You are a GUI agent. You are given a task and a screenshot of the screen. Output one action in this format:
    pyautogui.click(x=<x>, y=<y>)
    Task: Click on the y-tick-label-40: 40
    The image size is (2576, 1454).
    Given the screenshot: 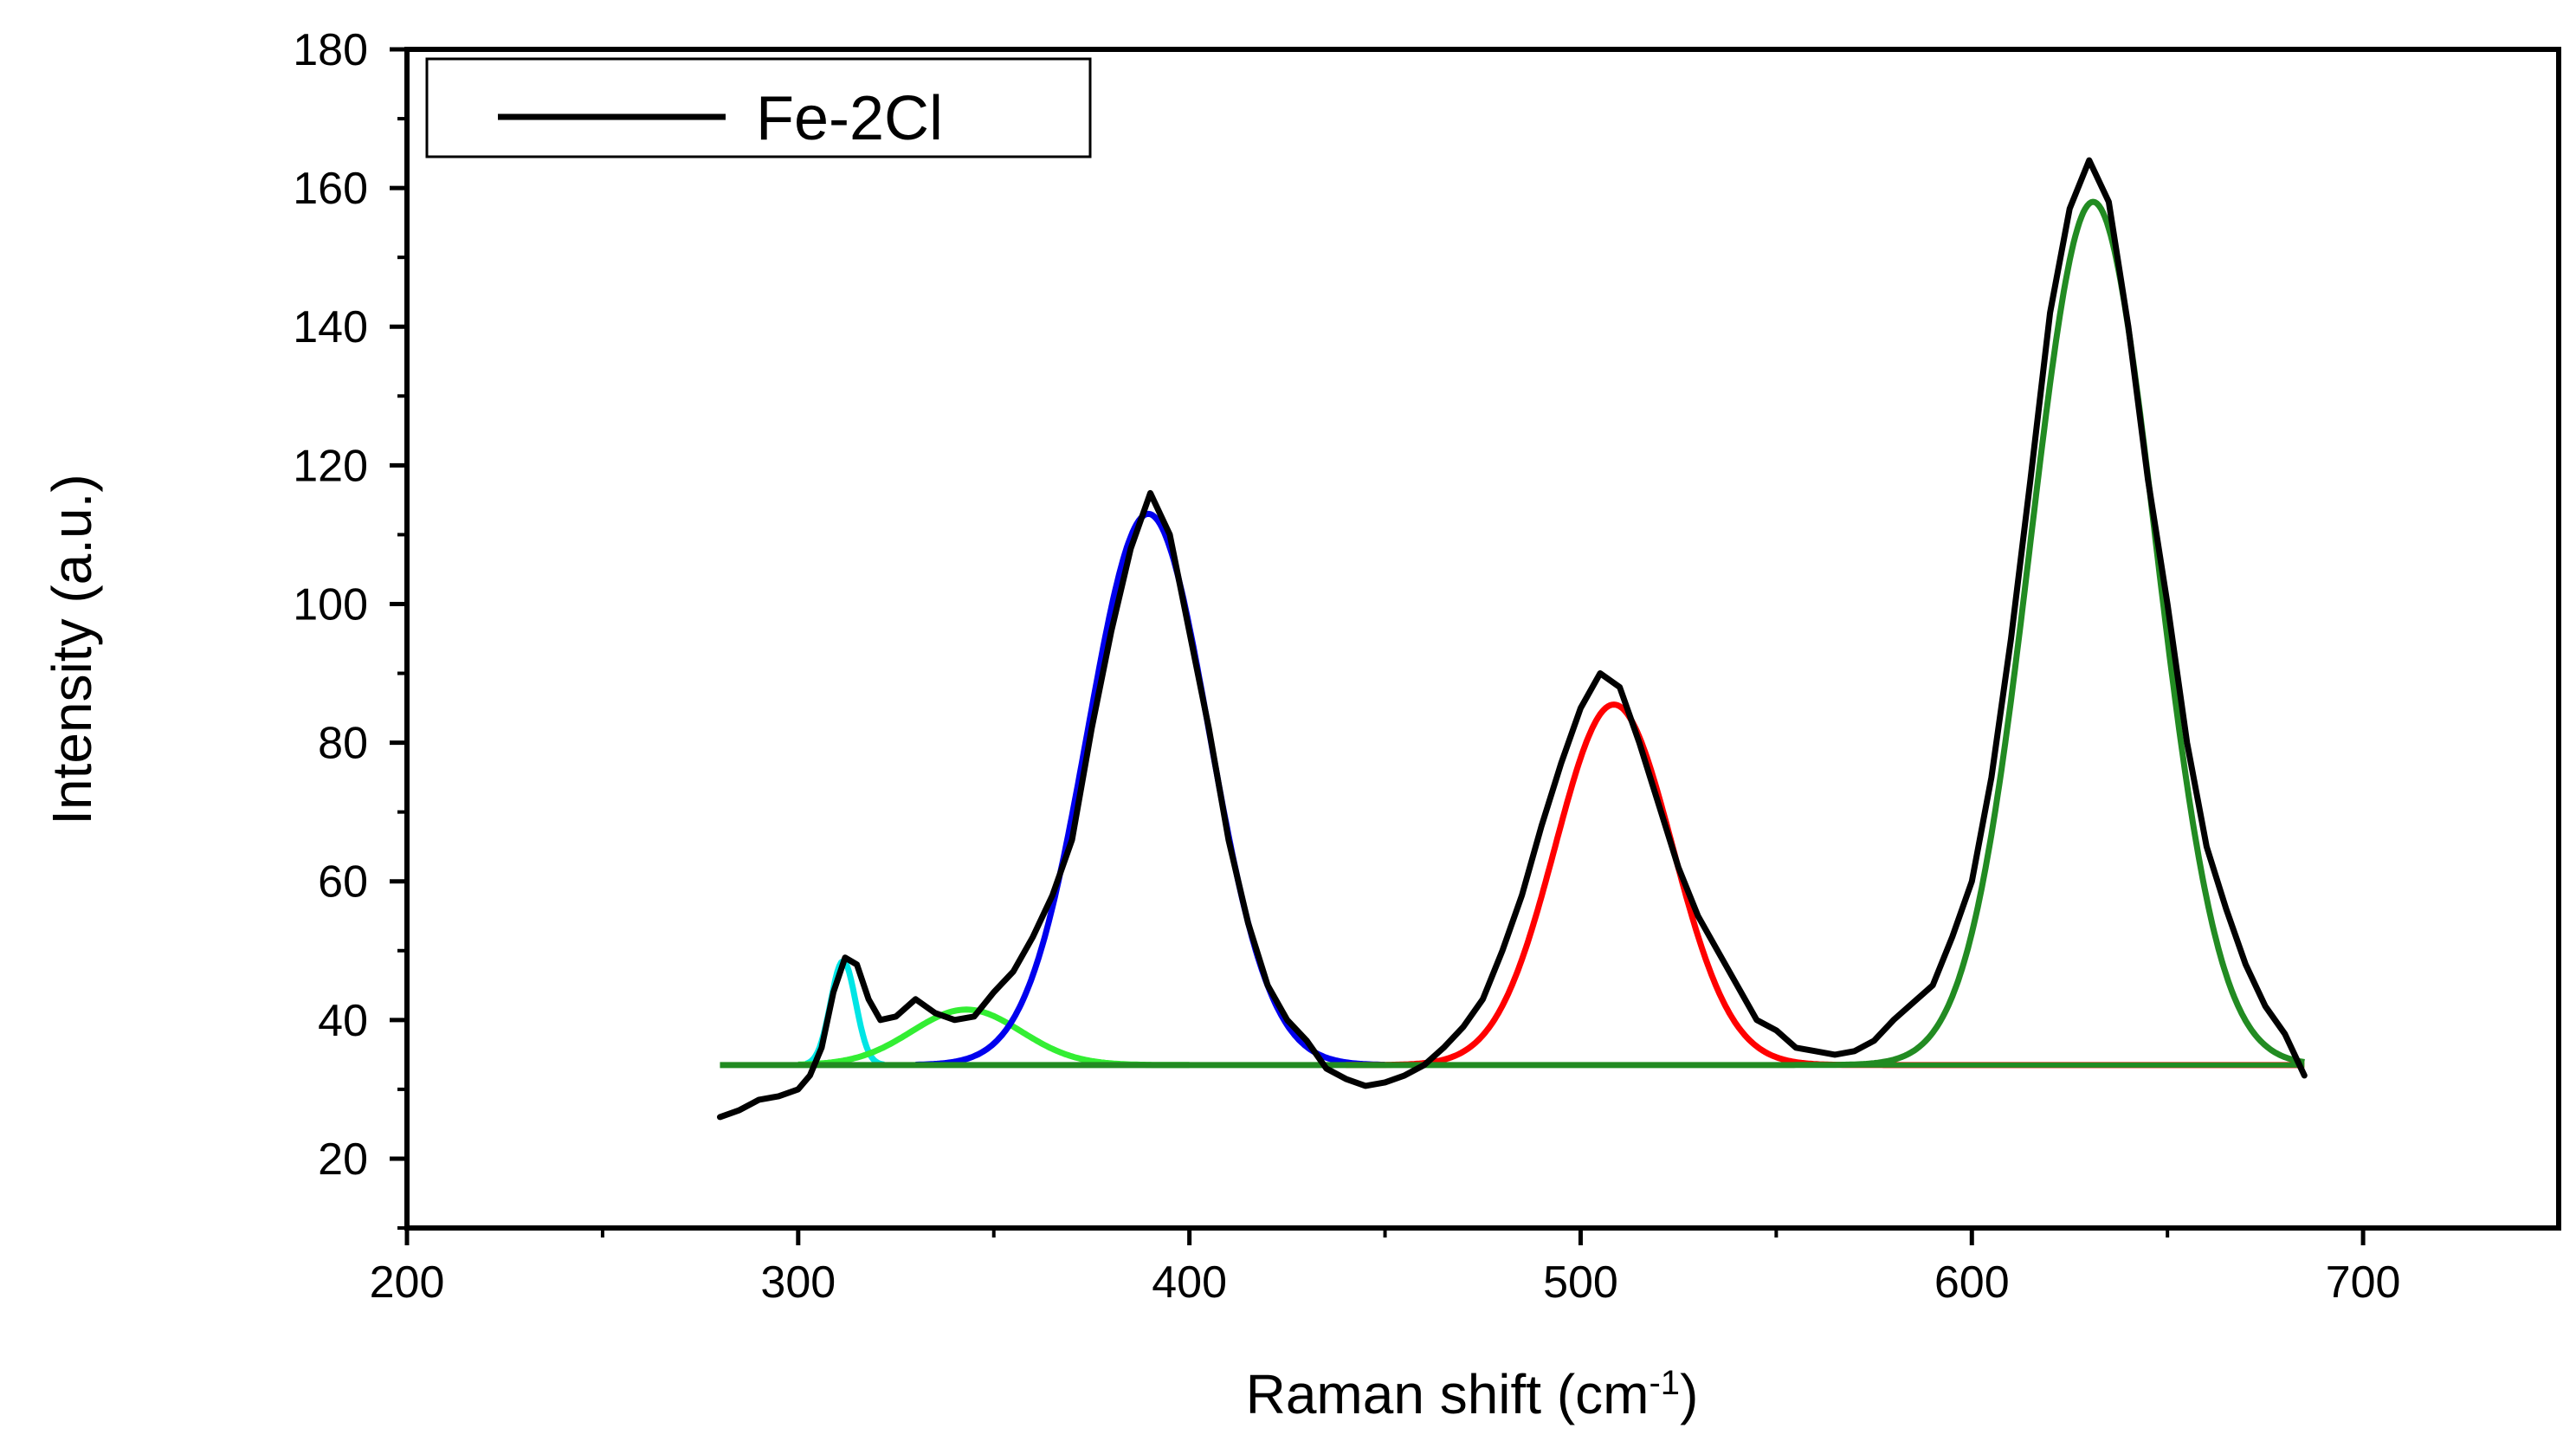 What is the action you would take?
    pyautogui.click(x=343, y=1021)
    